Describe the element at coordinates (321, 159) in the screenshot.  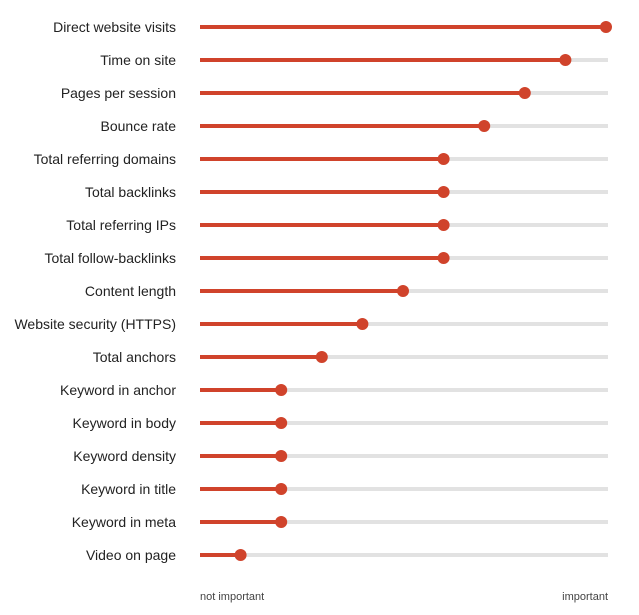
I see `chart-row: Total referring domains` at that location.